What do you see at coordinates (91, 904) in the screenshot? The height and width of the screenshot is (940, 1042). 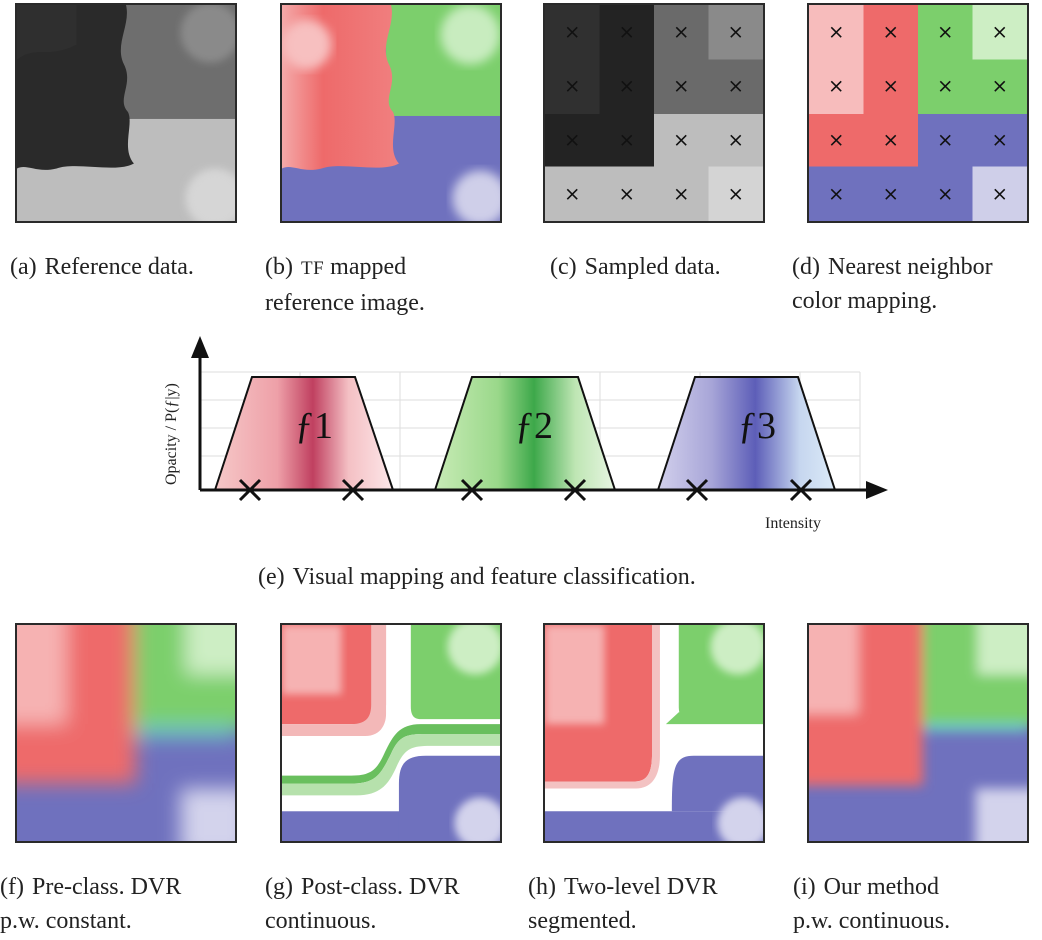 I see `caption-f: (f) Pre-class. DVR p.w. constant.` at bounding box center [91, 904].